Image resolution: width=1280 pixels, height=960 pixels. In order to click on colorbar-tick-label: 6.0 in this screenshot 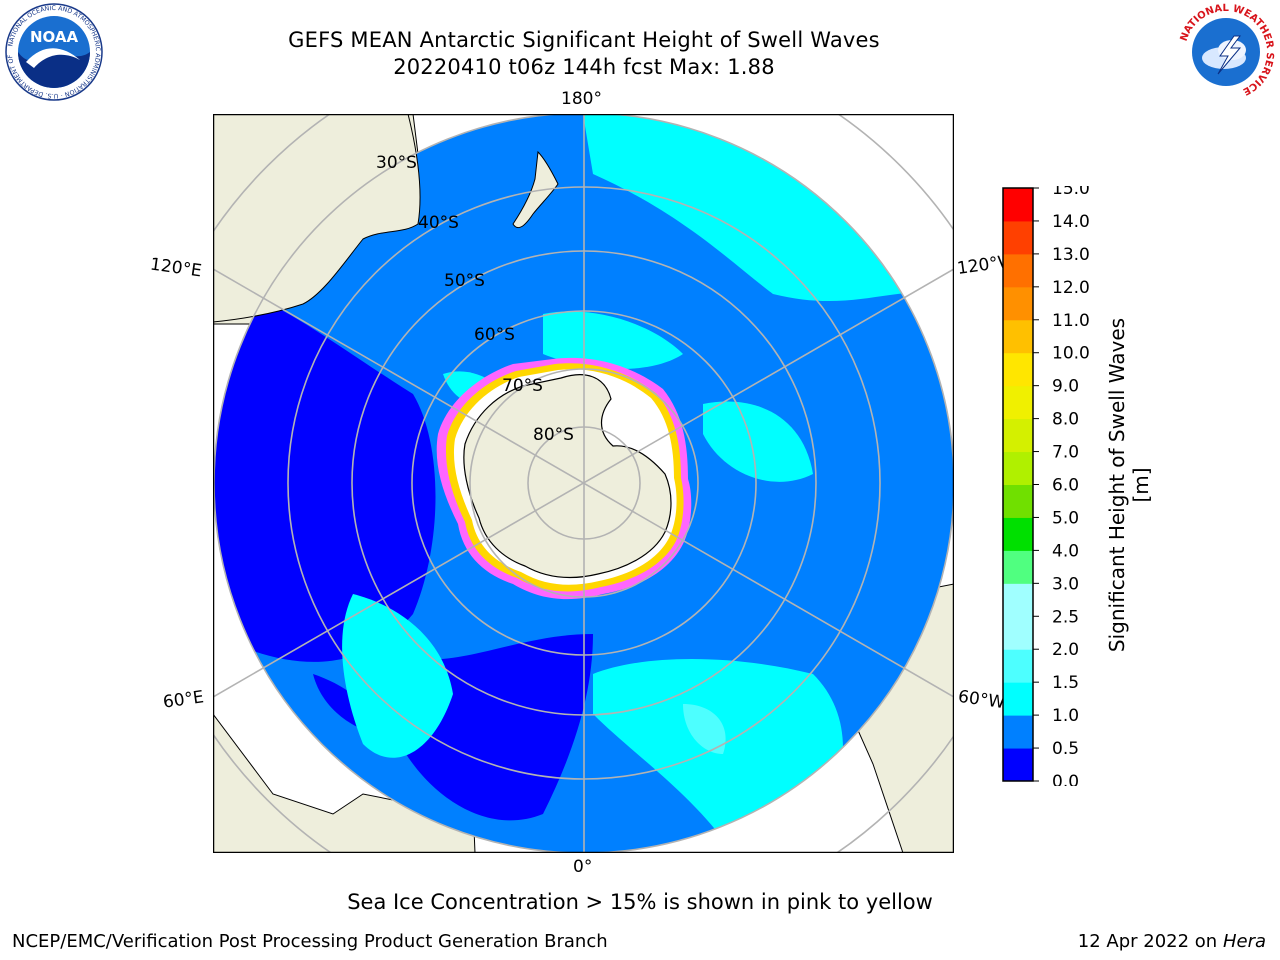, I will do `click(1065, 486)`.